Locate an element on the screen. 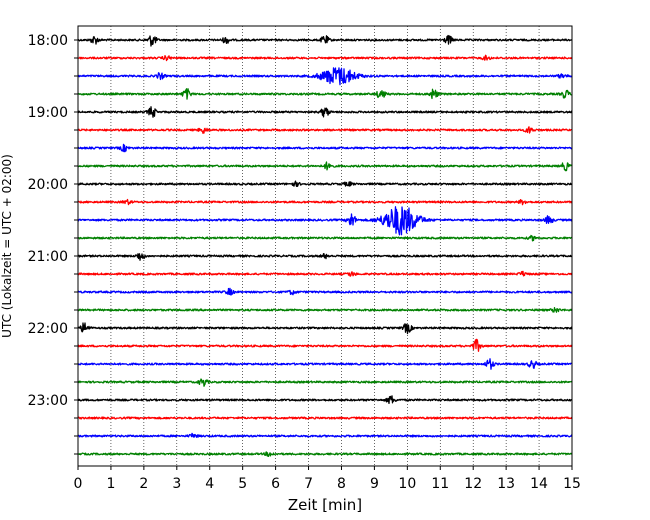 The width and height of the screenshot is (650, 520). x-tick-label: 3 is located at coordinates (176, 484).